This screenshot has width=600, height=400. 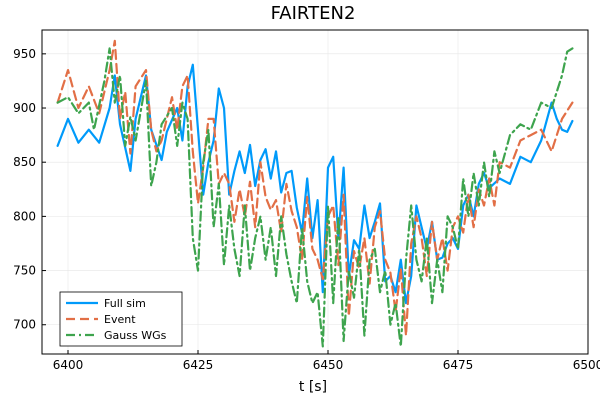 What do you see at coordinates (125, 303) in the screenshot?
I see `legend-label: Full sim` at bounding box center [125, 303].